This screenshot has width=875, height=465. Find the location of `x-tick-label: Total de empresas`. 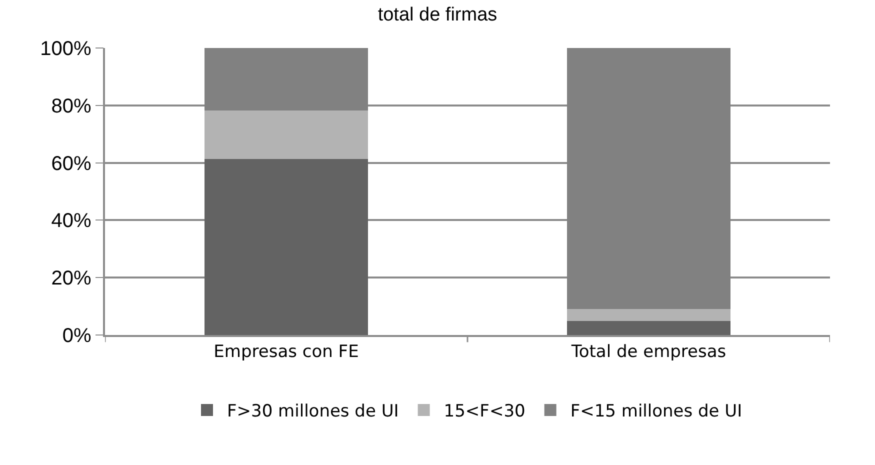

x-tick-label: Total de empresas is located at coordinates (648, 352).